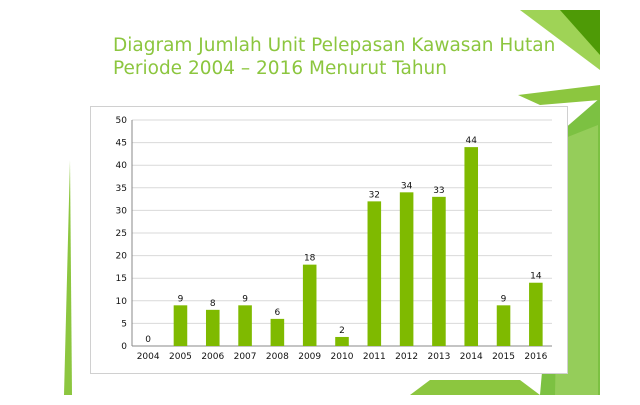 This screenshot has width=640, height=405. What do you see at coordinates (122, 121) in the screenshot?
I see `y-tick-label: 50` at bounding box center [122, 121].